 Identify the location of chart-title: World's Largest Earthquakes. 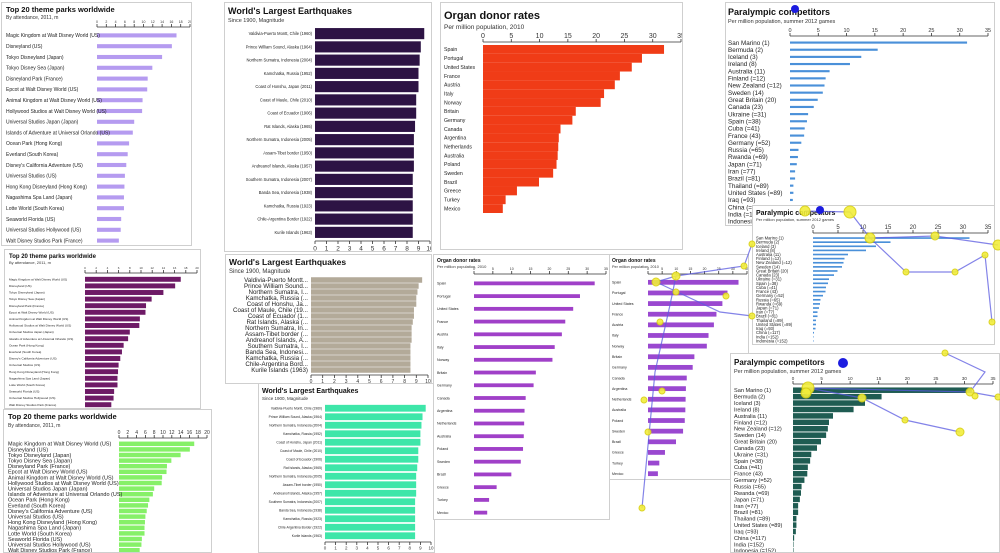
(290, 11).